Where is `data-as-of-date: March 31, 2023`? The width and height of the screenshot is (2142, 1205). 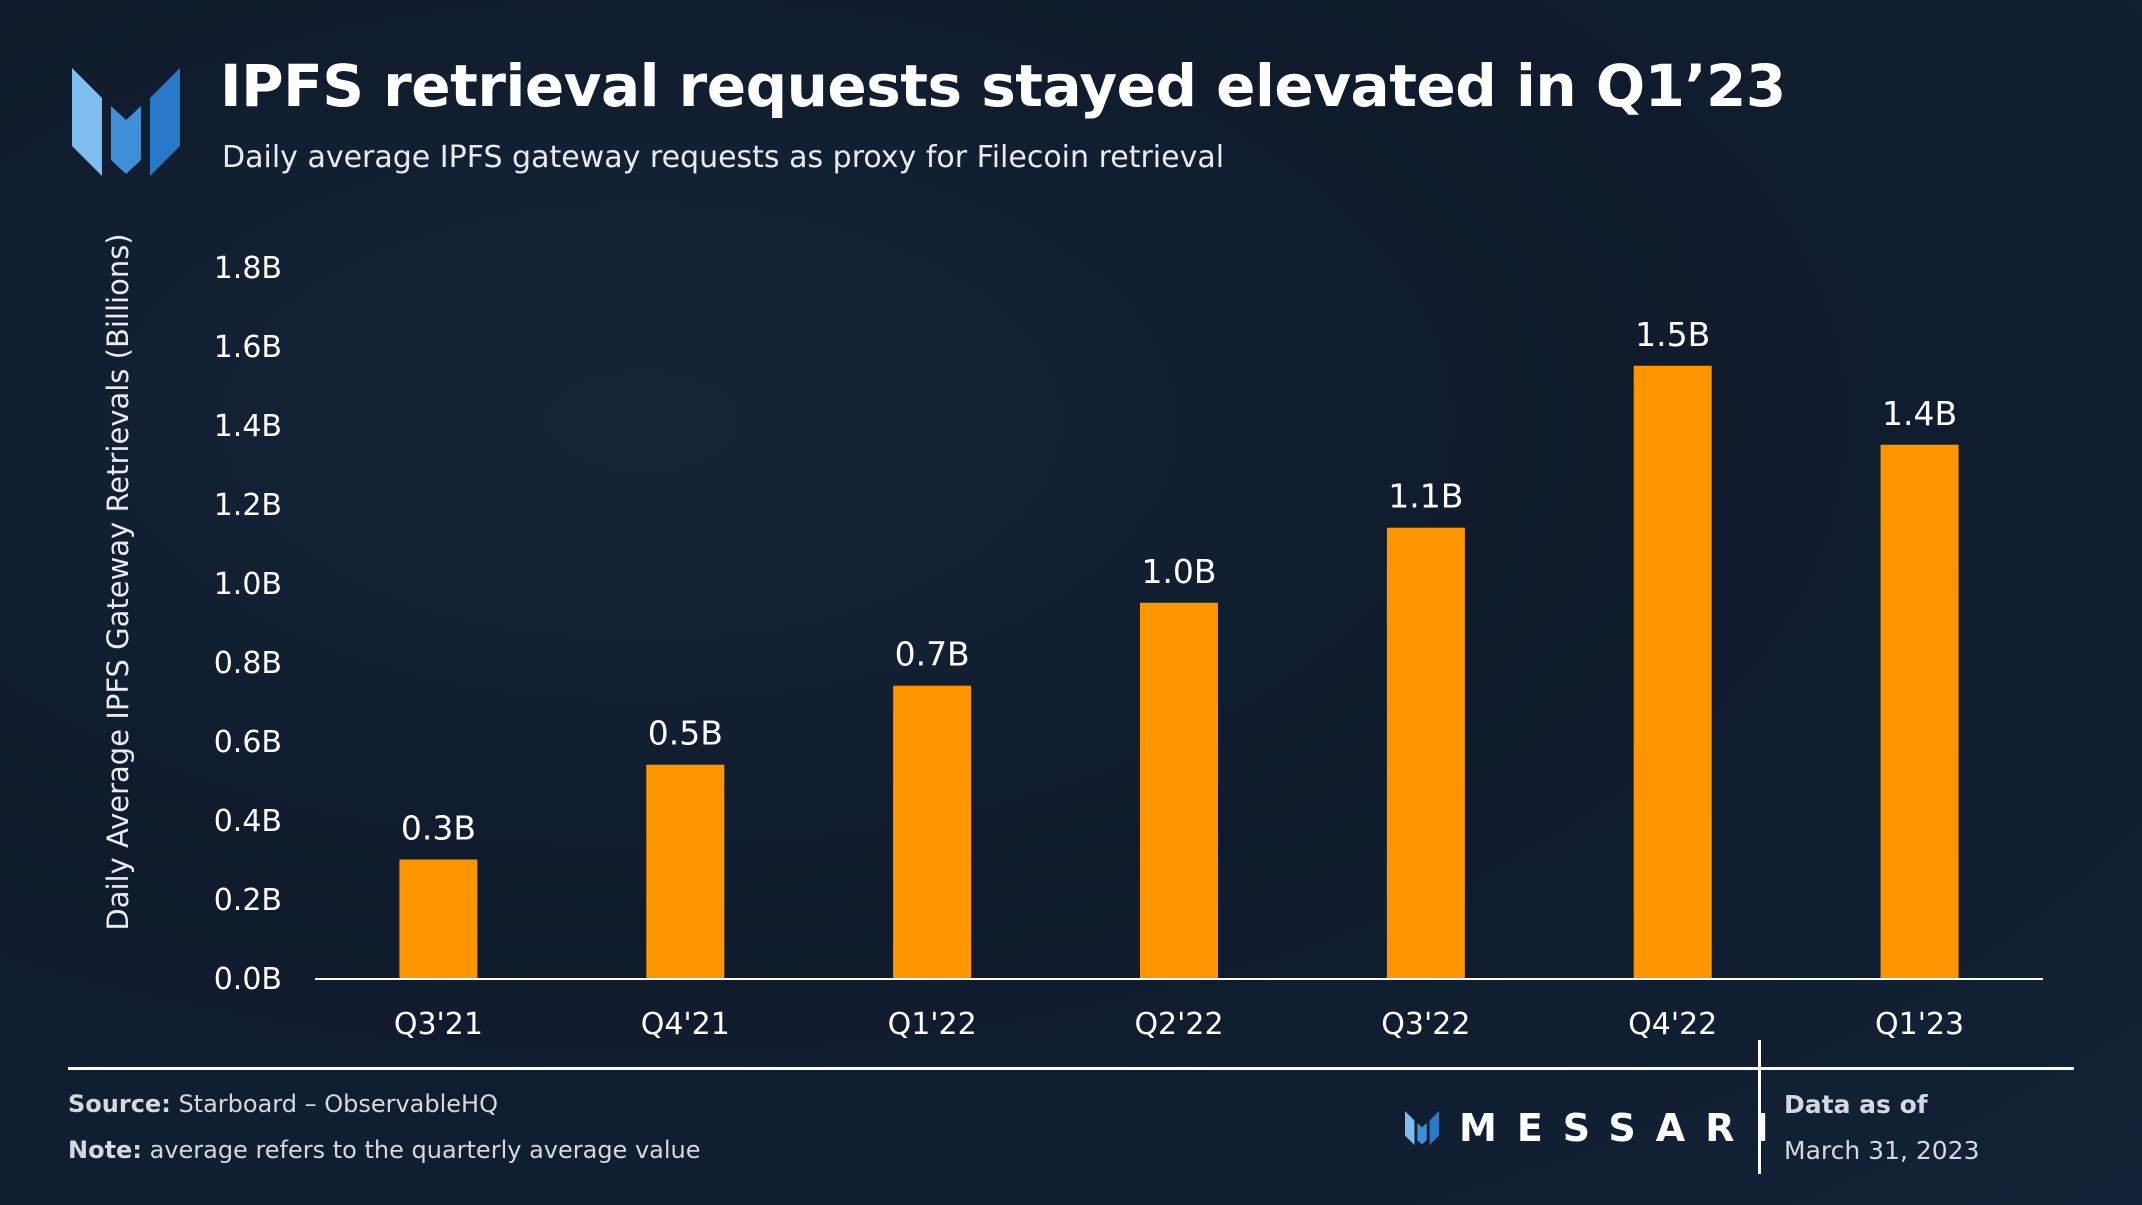
data-as-of-date: March 31, 2023 is located at coordinates (1882, 1150).